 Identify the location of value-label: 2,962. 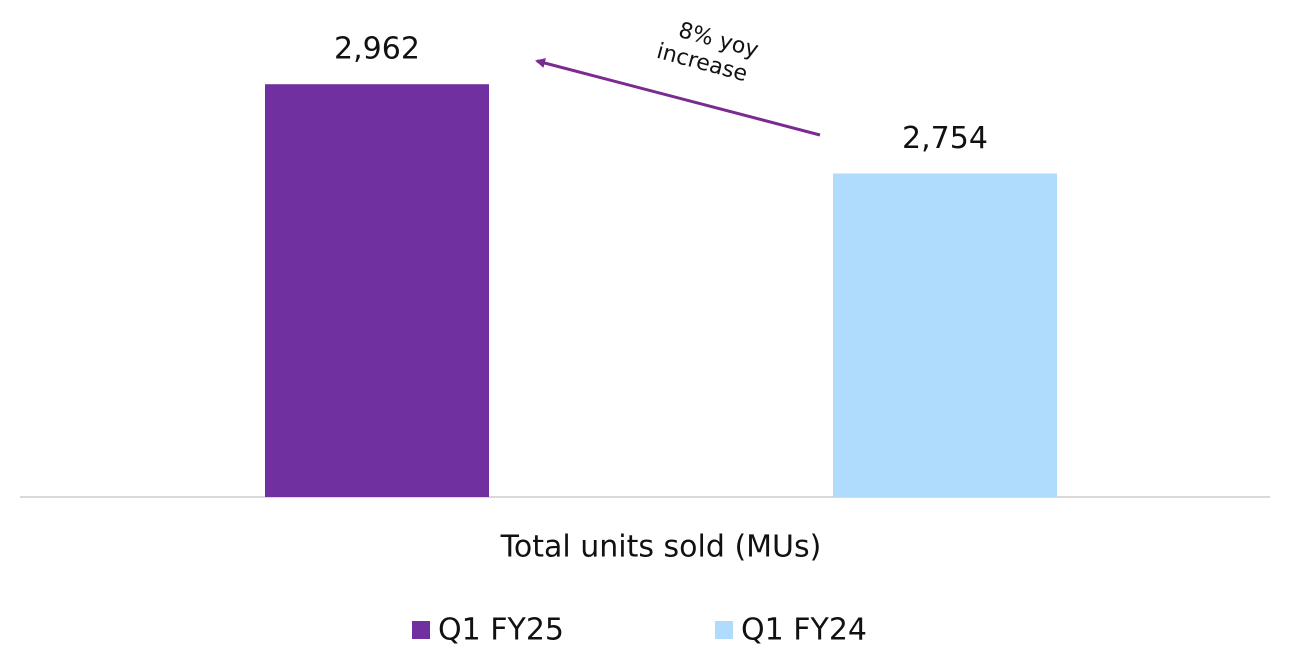
(377, 49).